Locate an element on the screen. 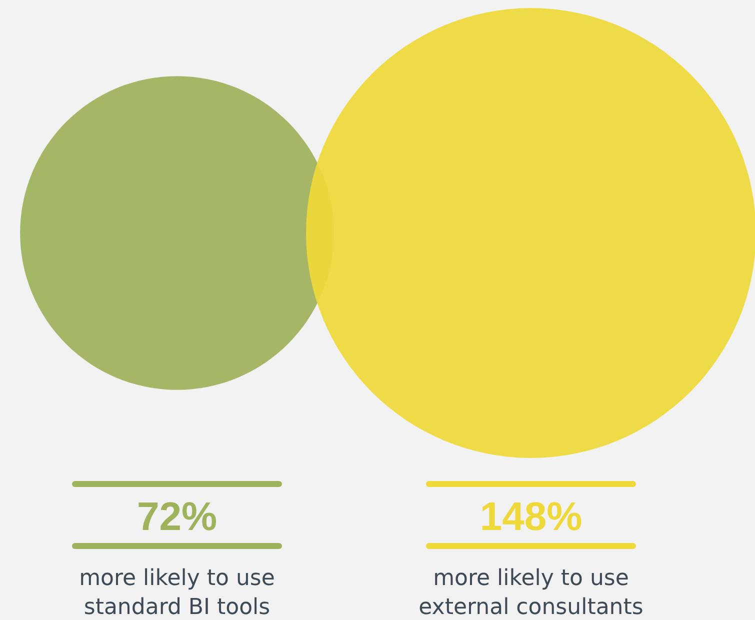 The height and width of the screenshot is (620, 755). data-label: 72% is located at coordinates (177, 517).